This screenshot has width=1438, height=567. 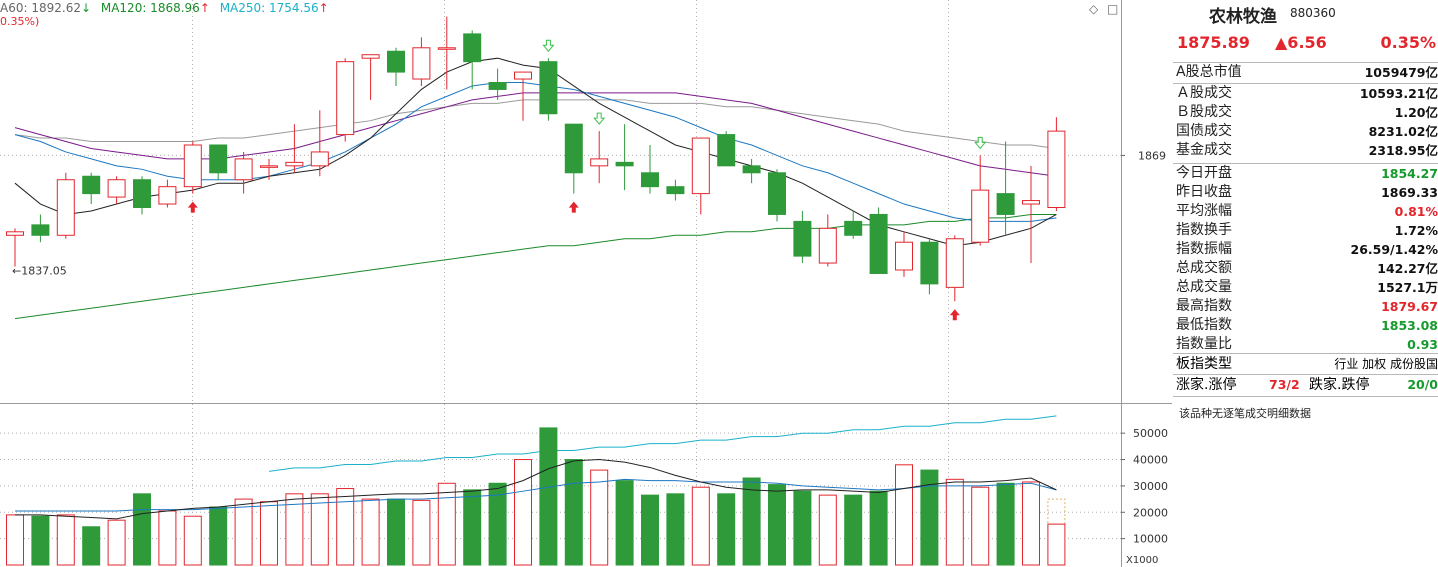 What do you see at coordinates (1204, 325) in the screenshot?
I see `stat-label: 最低指数` at bounding box center [1204, 325].